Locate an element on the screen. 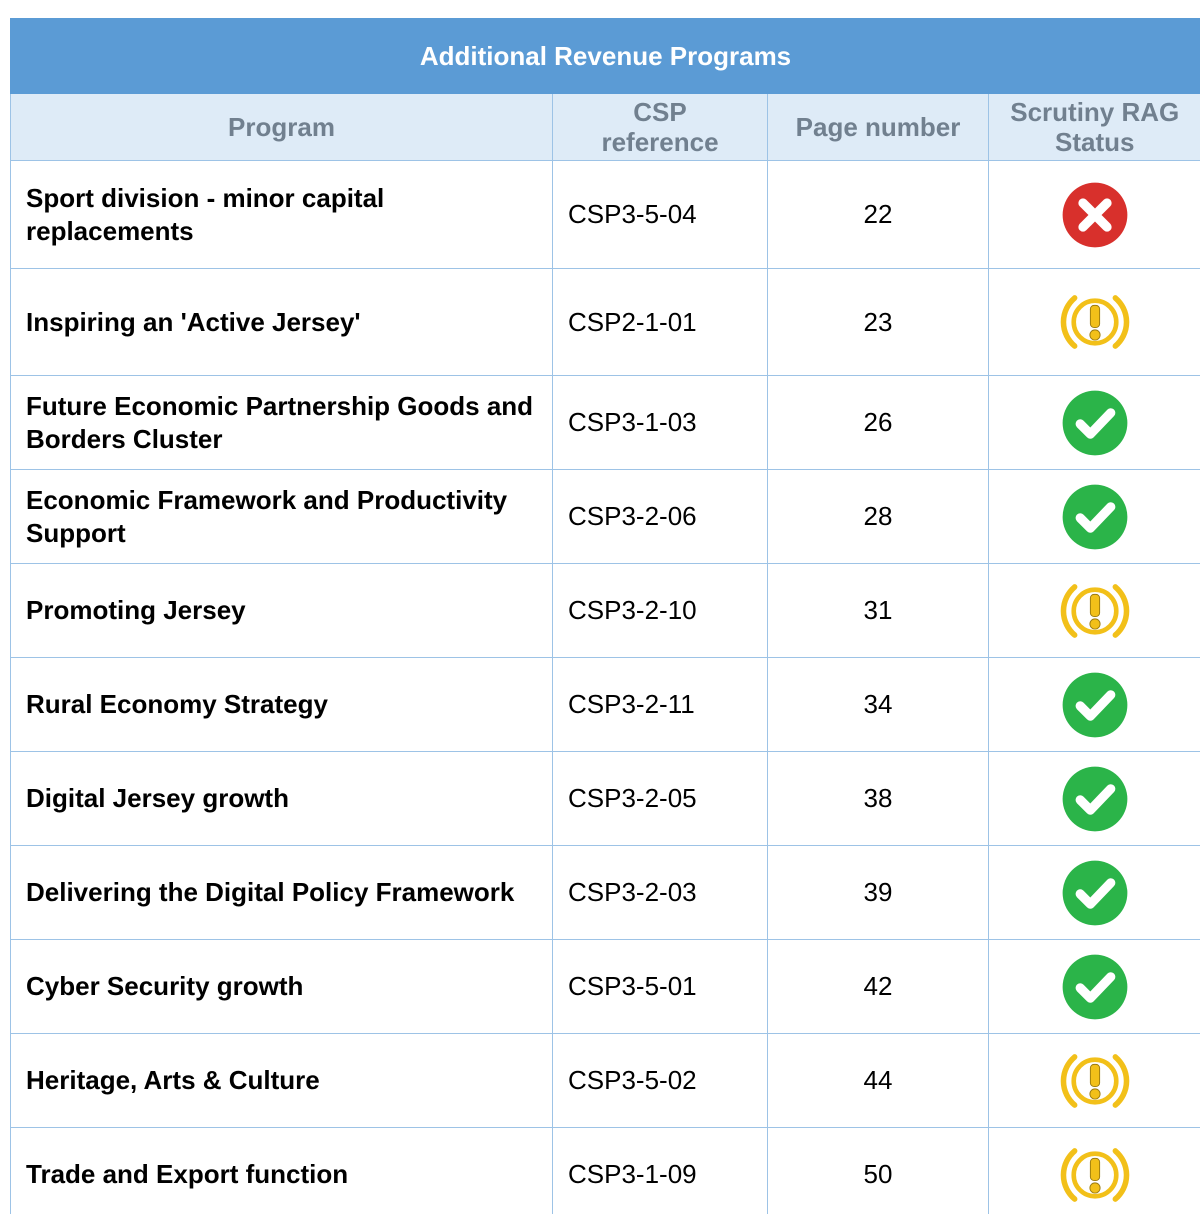 This screenshot has height=1214, width=1200. csp-ref: CSP3-5-02 is located at coordinates (660, 1080).